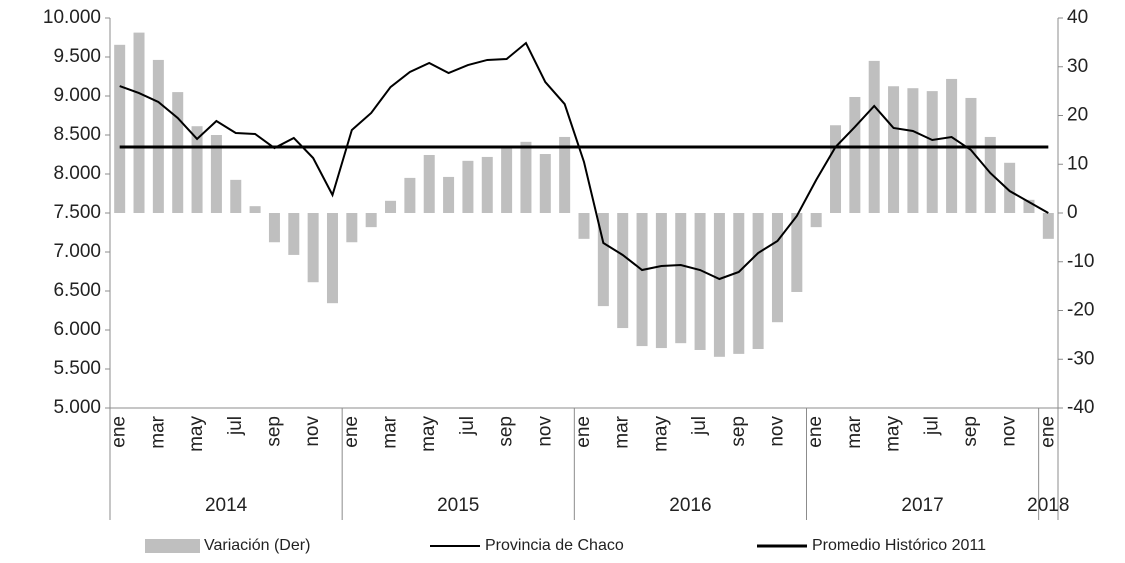  Describe the element at coordinates (899, 545) in the screenshot. I see `legend-label: Promedio Histórico 2011` at that location.